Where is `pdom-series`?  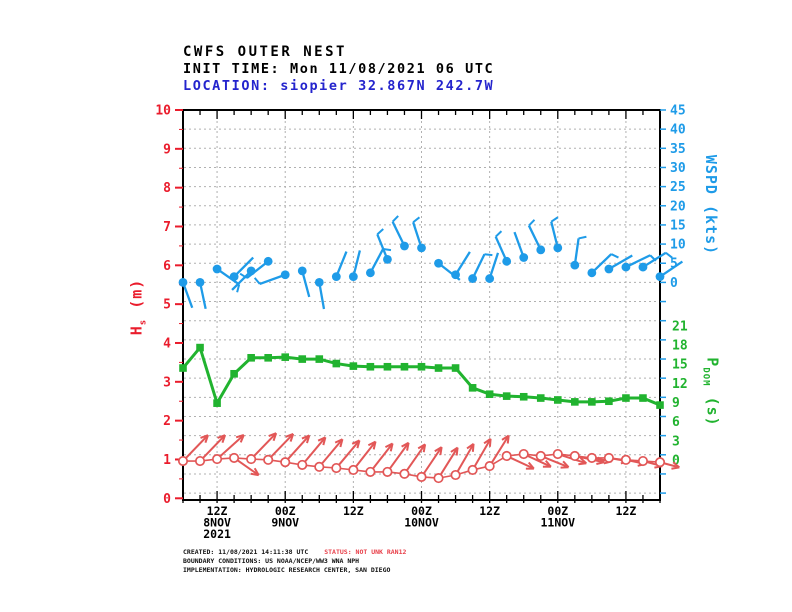 pdom-series is located at coordinates (421, 376).